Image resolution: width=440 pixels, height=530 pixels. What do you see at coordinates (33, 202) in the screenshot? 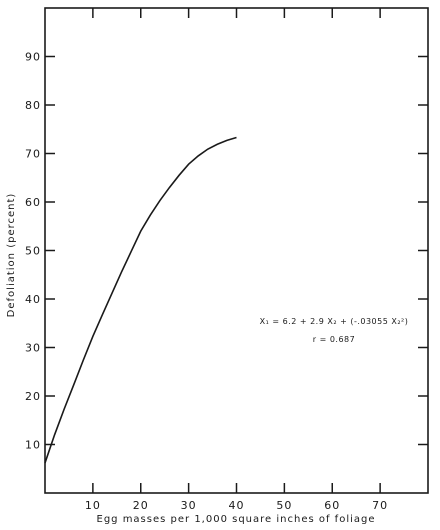
I see `y-tick-label: 60` at bounding box center [33, 202].